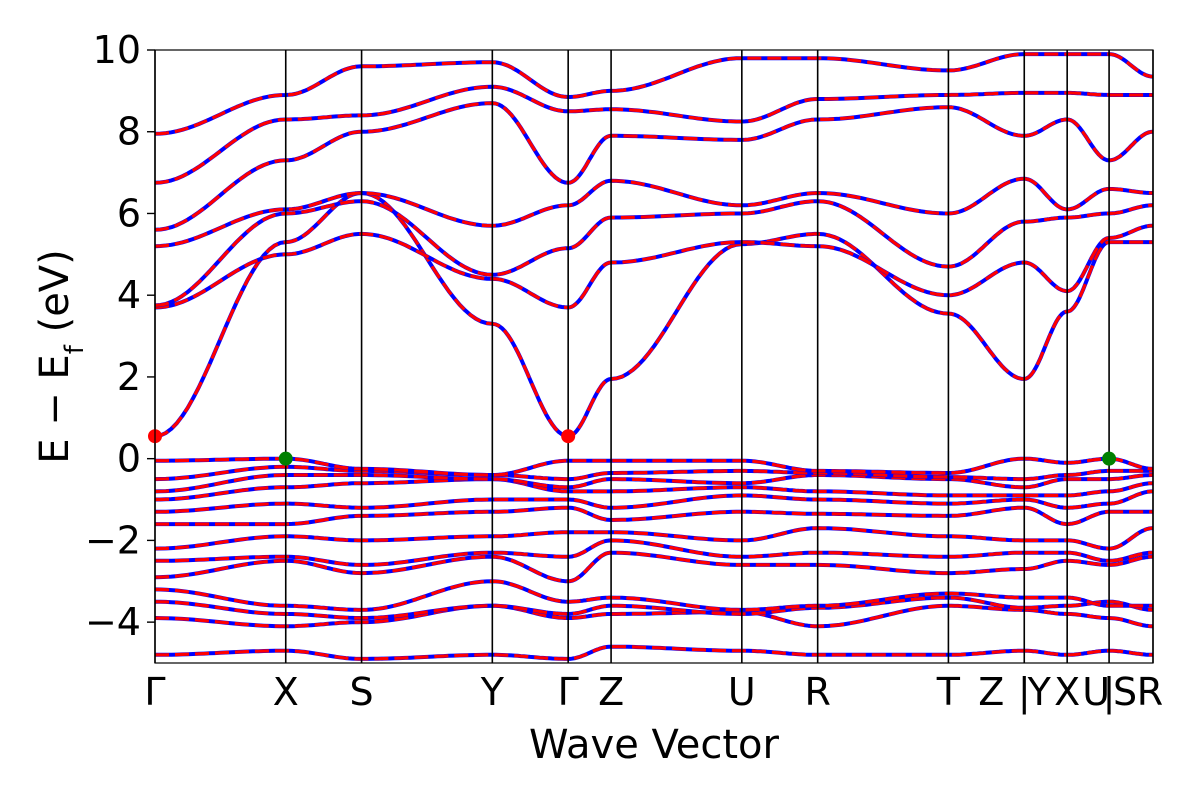  Describe the element at coordinates (611, 692) in the screenshot. I see `x-tick-label-5: Z` at that location.